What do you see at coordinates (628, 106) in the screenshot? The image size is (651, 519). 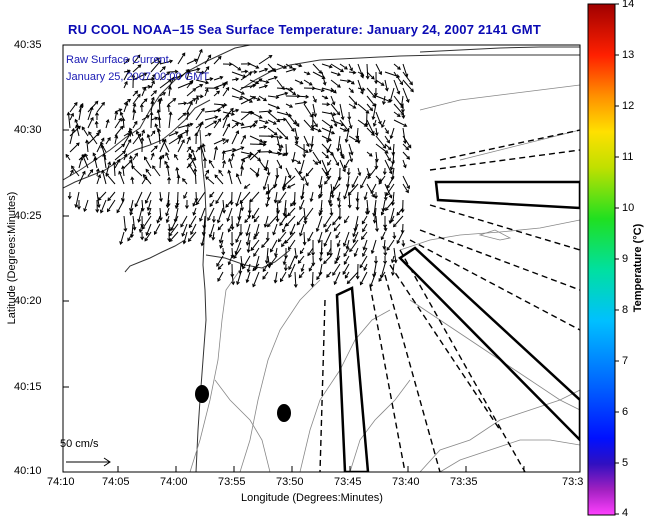 I see `colorbar-tick-label: 12` at bounding box center [628, 106].